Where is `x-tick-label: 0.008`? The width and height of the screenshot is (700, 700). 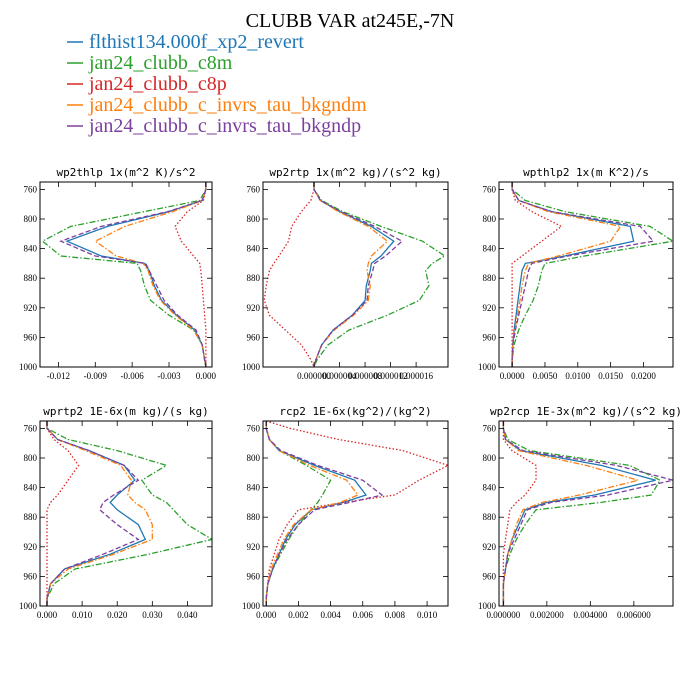
x-tick-label: 0.008 is located at coordinates (395, 615).